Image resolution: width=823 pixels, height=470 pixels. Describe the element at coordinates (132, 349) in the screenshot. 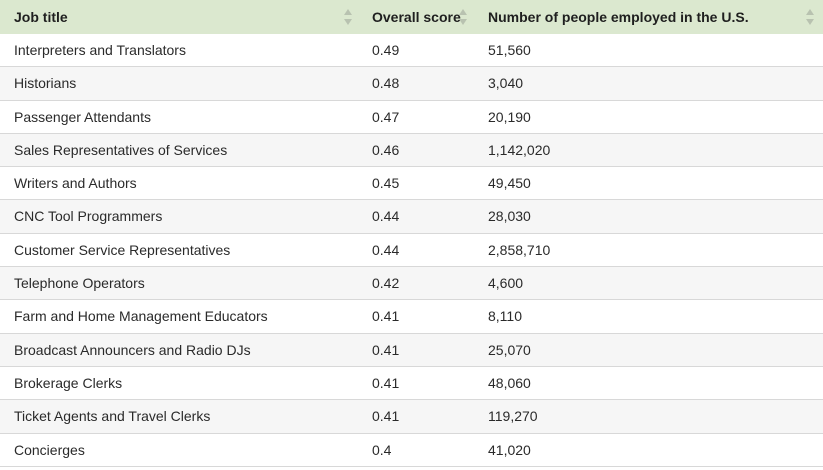

I see `cell-job-title: Broadcast Announcers and Radio DJs` at that location.